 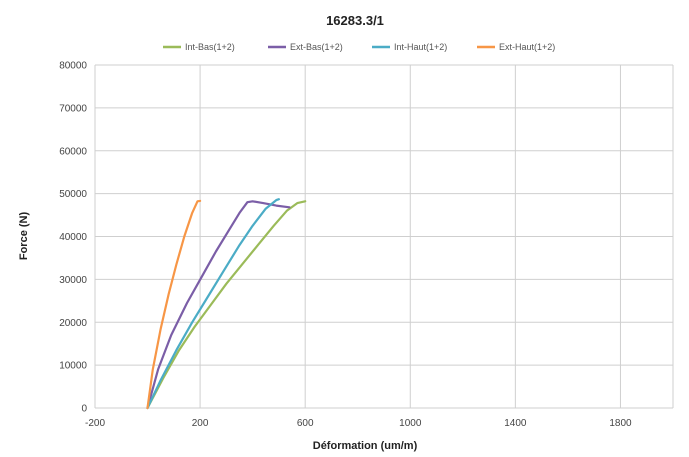 What do you see at coordinates (210, 47) in the screenshot?
I see `legend-label: Int-Bas(1+2)` at bounding box center [210, 47].